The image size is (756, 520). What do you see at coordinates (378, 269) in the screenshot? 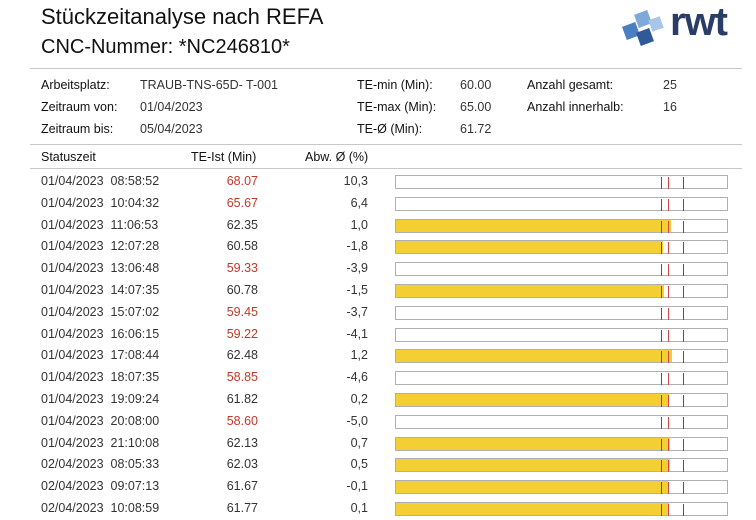
I see `table-row: 01/04/2023 13:06:48 59.33 -3,9` at bounding box center [378, 269].